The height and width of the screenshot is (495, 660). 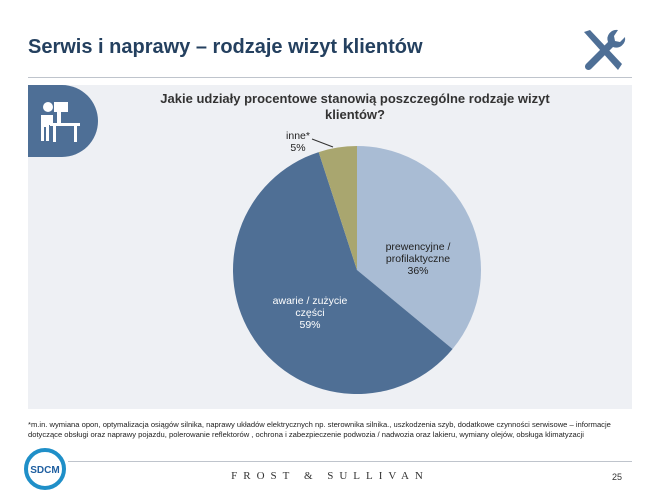 What do you see at coordinates (617, 477) in the screenshot?
I see `page-number: 25` at bounding box center [617, 477].